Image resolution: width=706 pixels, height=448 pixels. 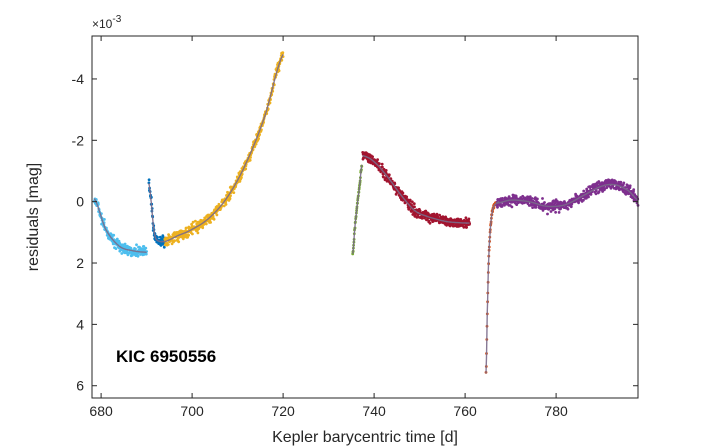 I want to click on y-tick-label: 6, so click(x=80, y=386).